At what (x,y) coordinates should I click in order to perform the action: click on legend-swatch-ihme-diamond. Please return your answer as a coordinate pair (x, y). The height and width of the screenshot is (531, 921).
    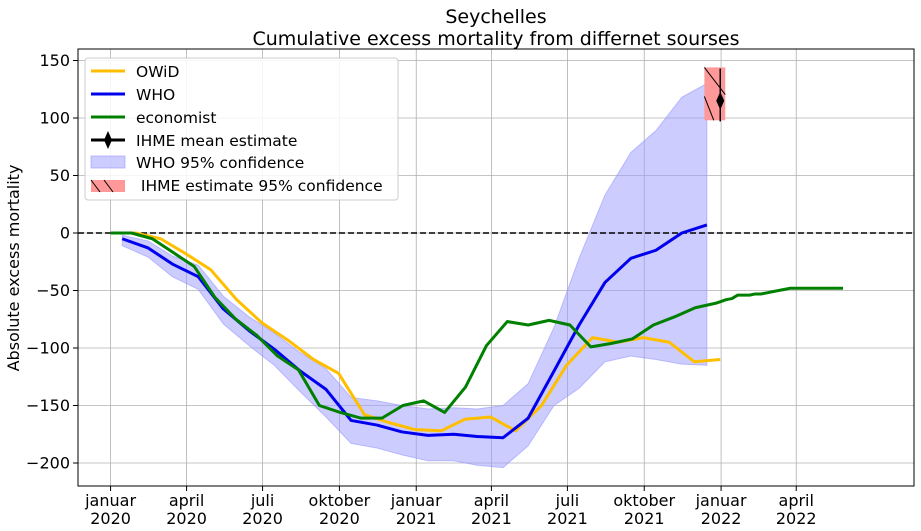
    Looking at the image, I should click on (108, 140).